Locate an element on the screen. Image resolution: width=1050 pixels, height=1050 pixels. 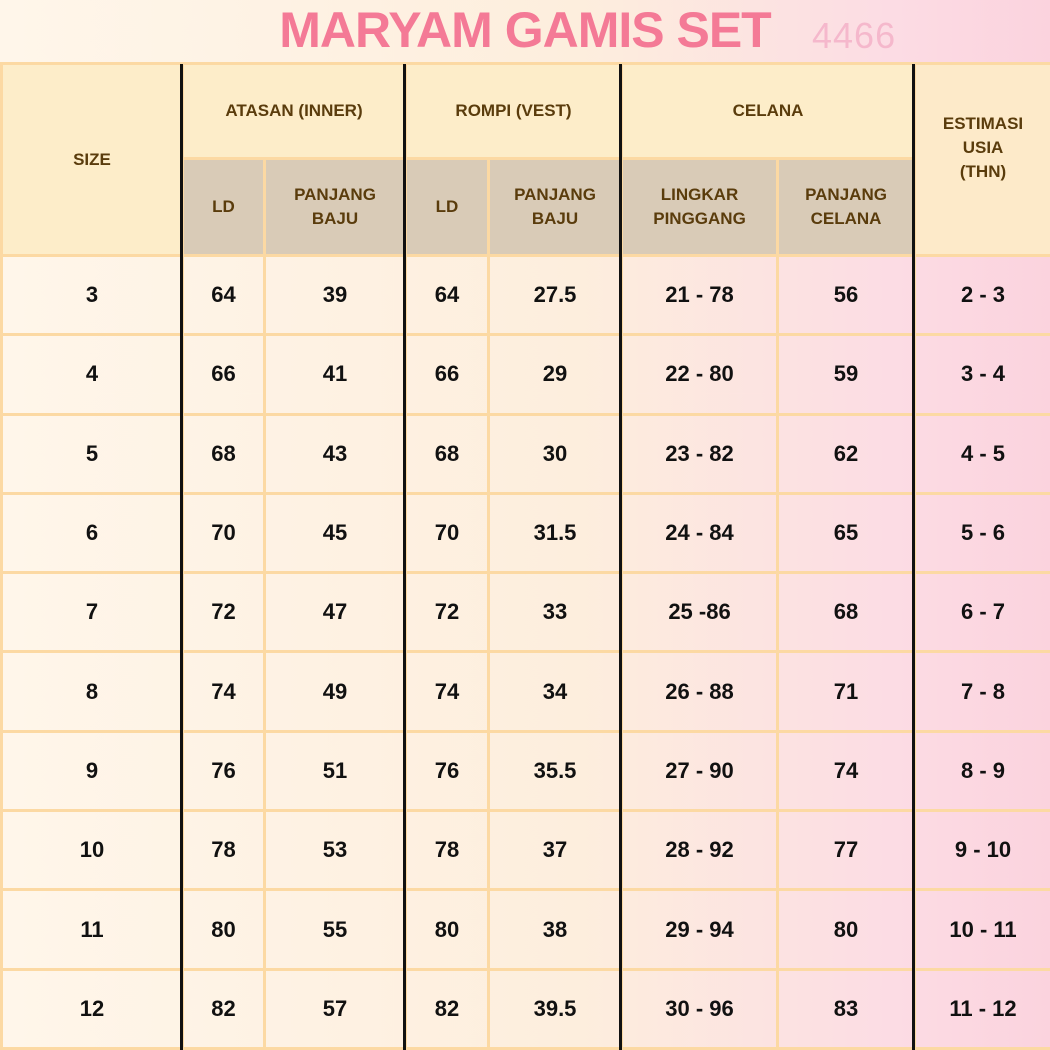
size-cell: 6 is located at coordinates (92, 533).